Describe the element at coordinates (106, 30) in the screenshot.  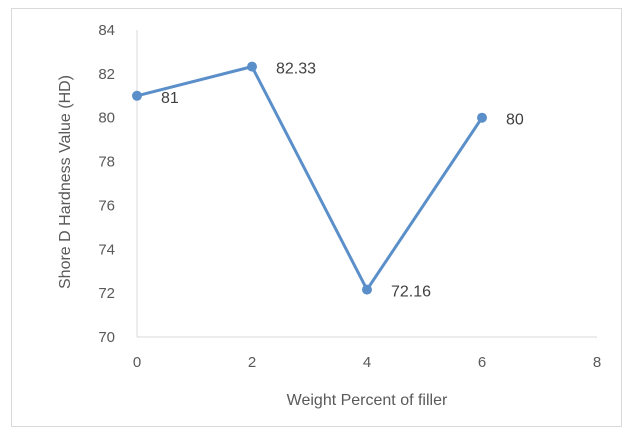
I see `y-tick-label: 84` at that location.